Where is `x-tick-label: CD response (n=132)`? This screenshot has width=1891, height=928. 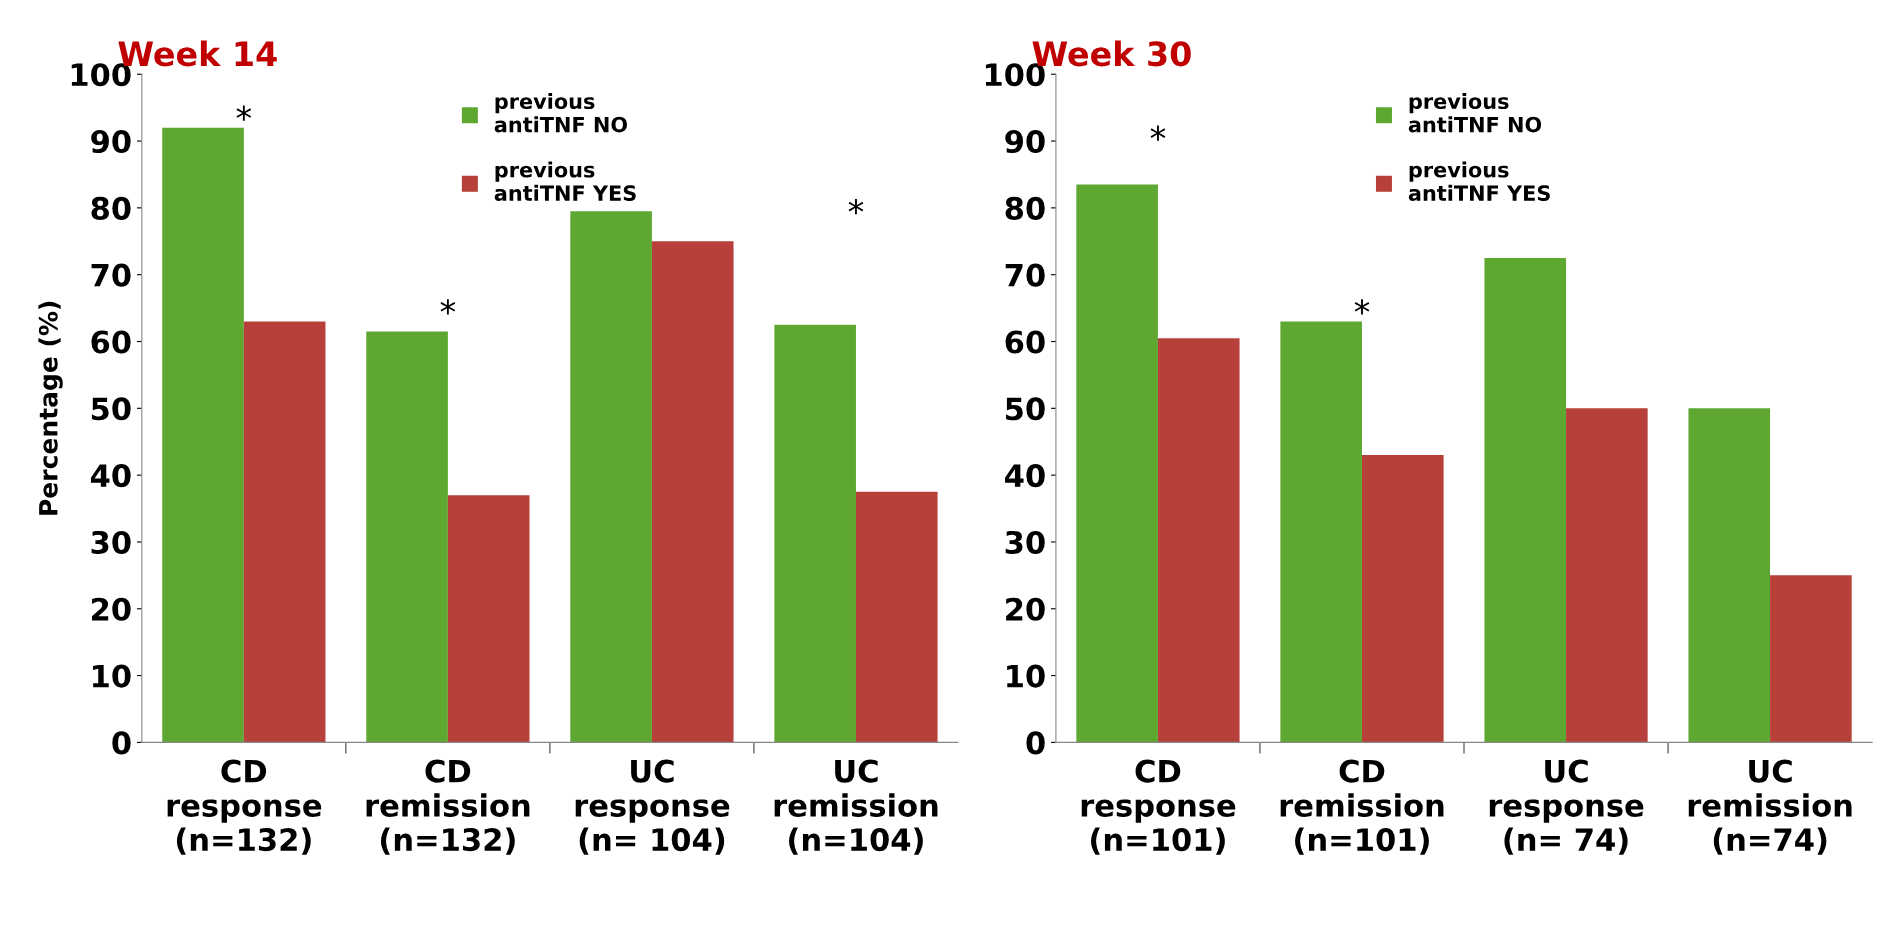
x-tick-label: CD response (n=132) is located at coordinates (244, 807).